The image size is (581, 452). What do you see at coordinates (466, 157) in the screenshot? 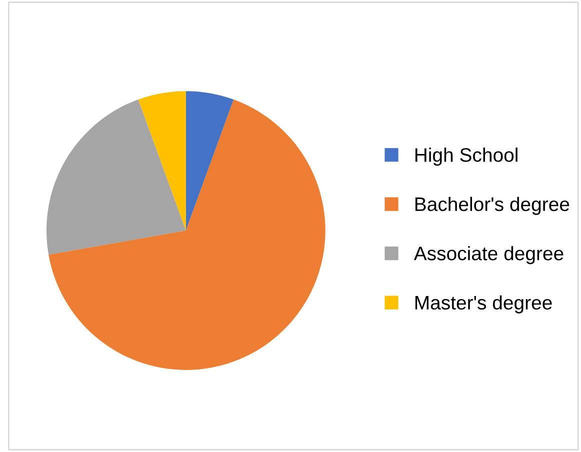
I see `legend-label: High School` at bounding box center [466, 157].